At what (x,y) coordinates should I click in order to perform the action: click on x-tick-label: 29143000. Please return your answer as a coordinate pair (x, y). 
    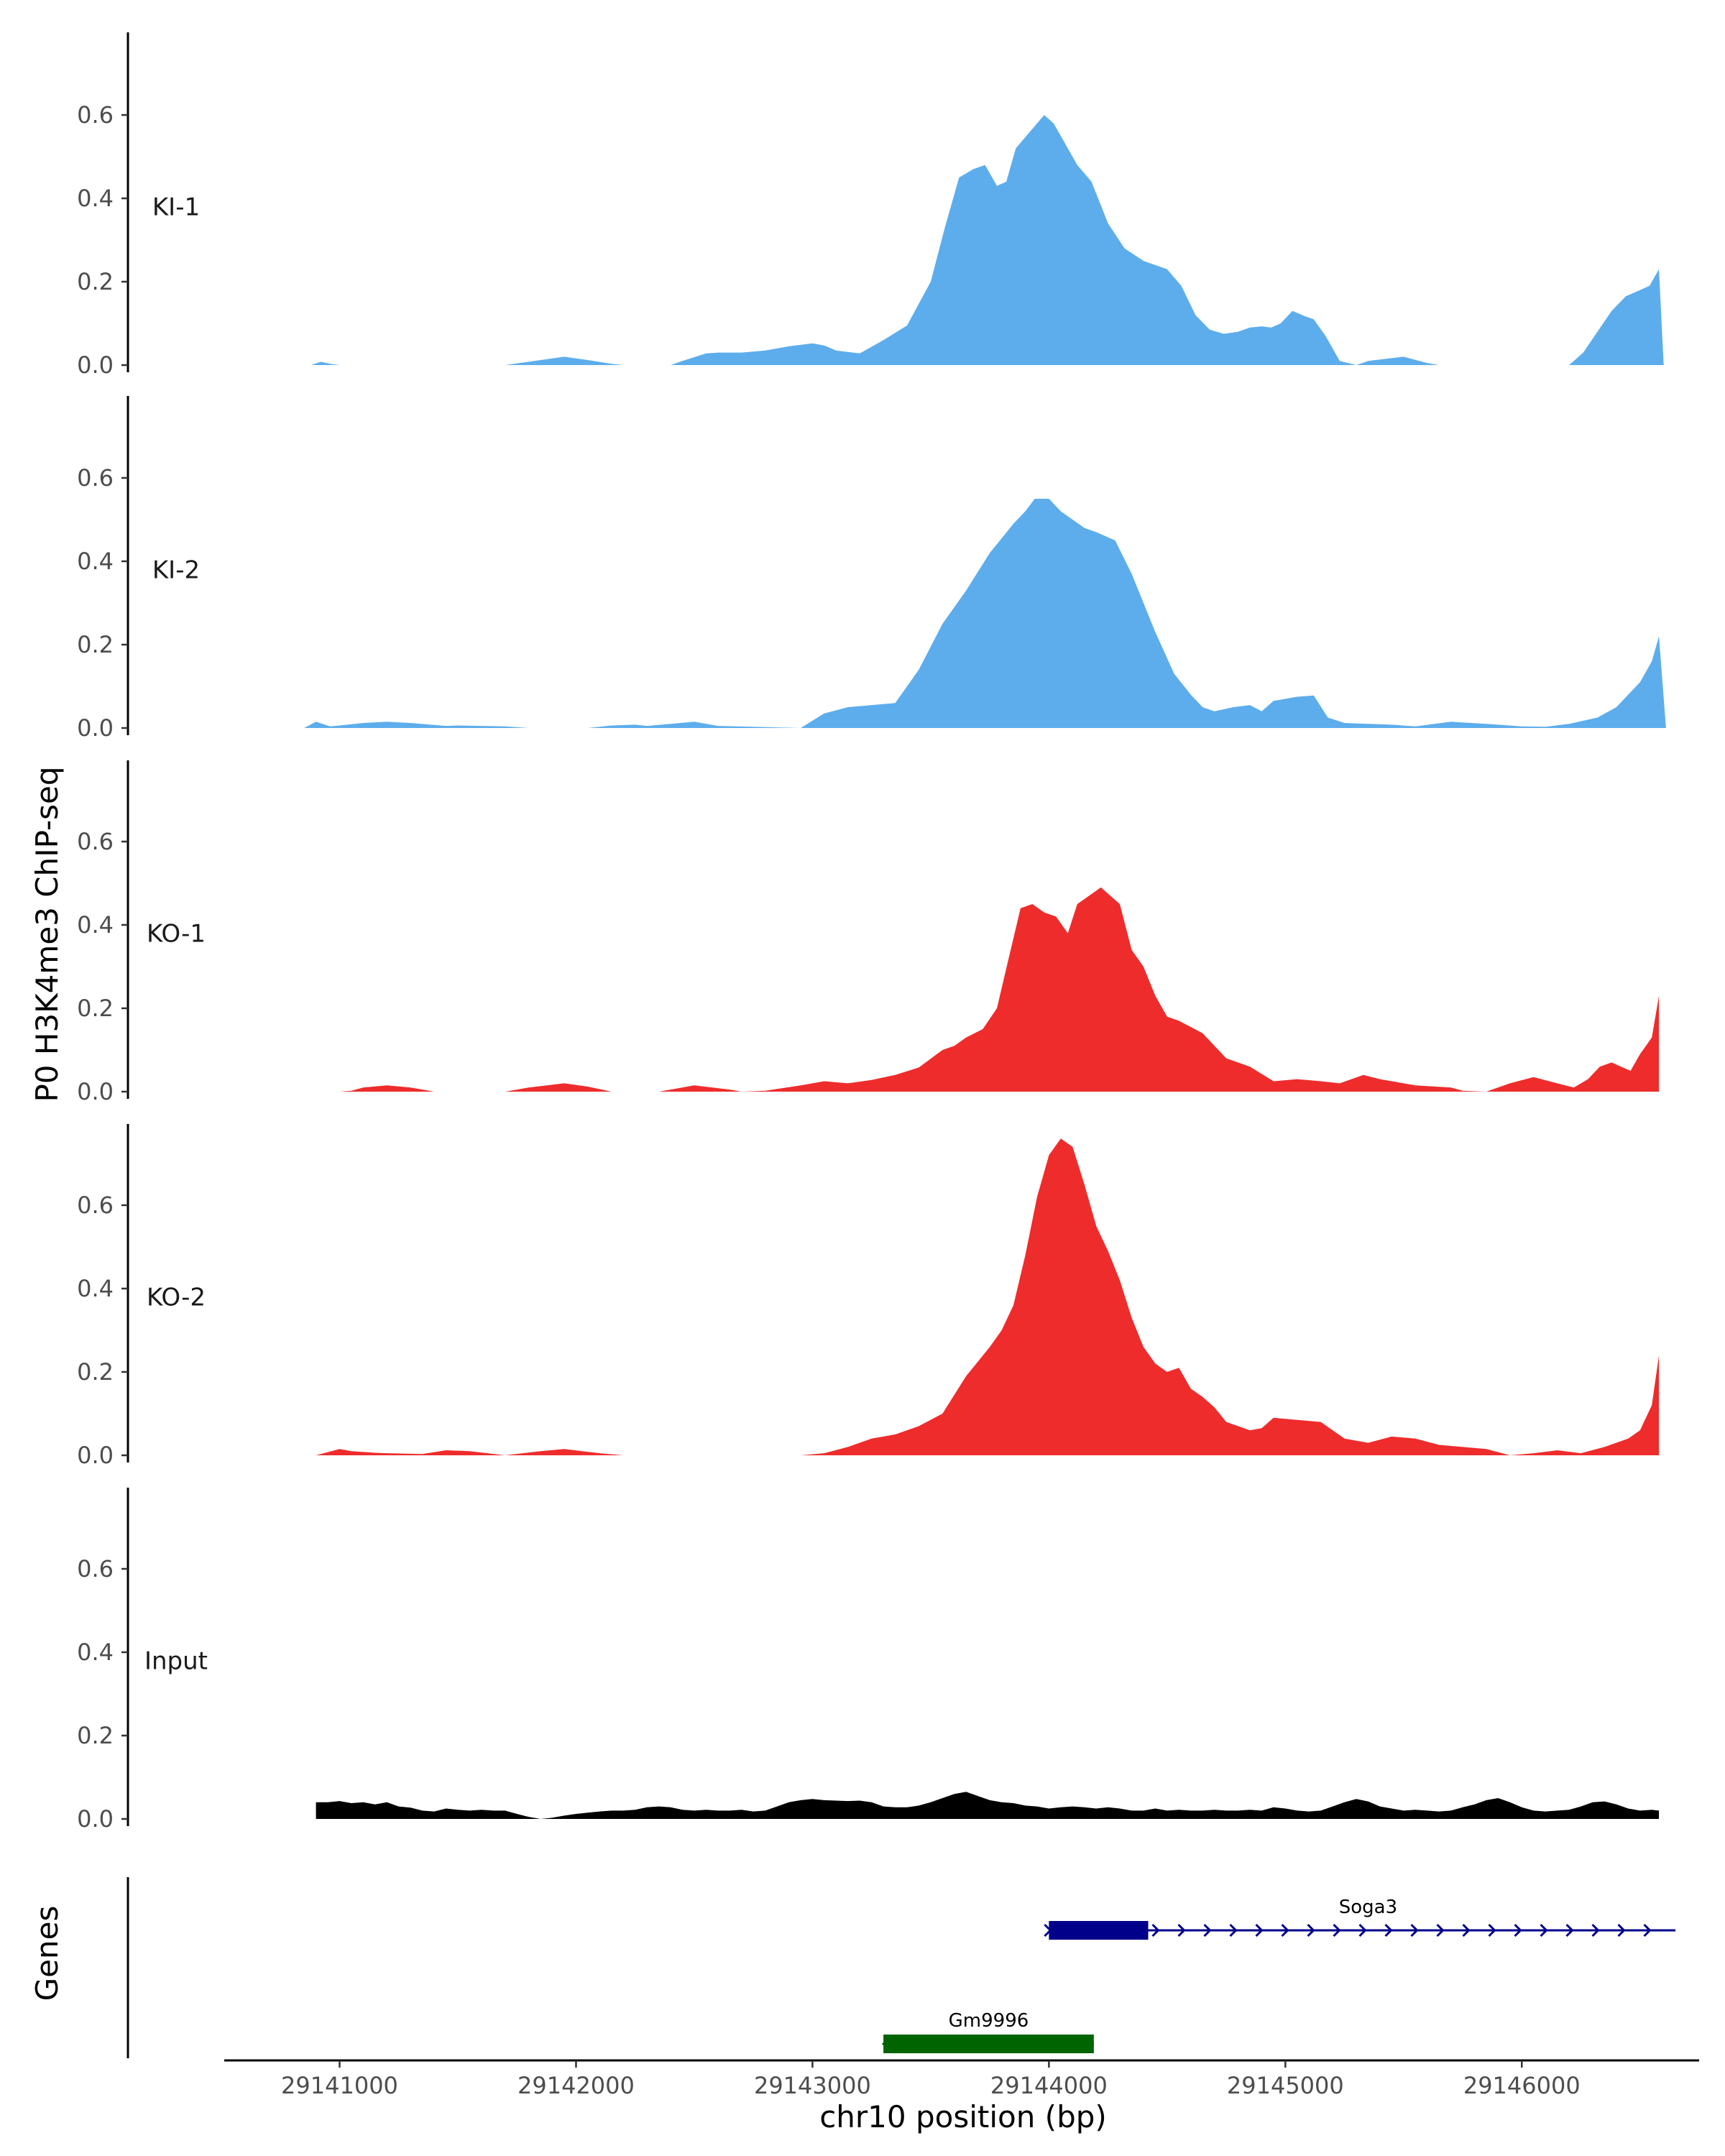
    Looking at the image, I should click on (812, 2085).